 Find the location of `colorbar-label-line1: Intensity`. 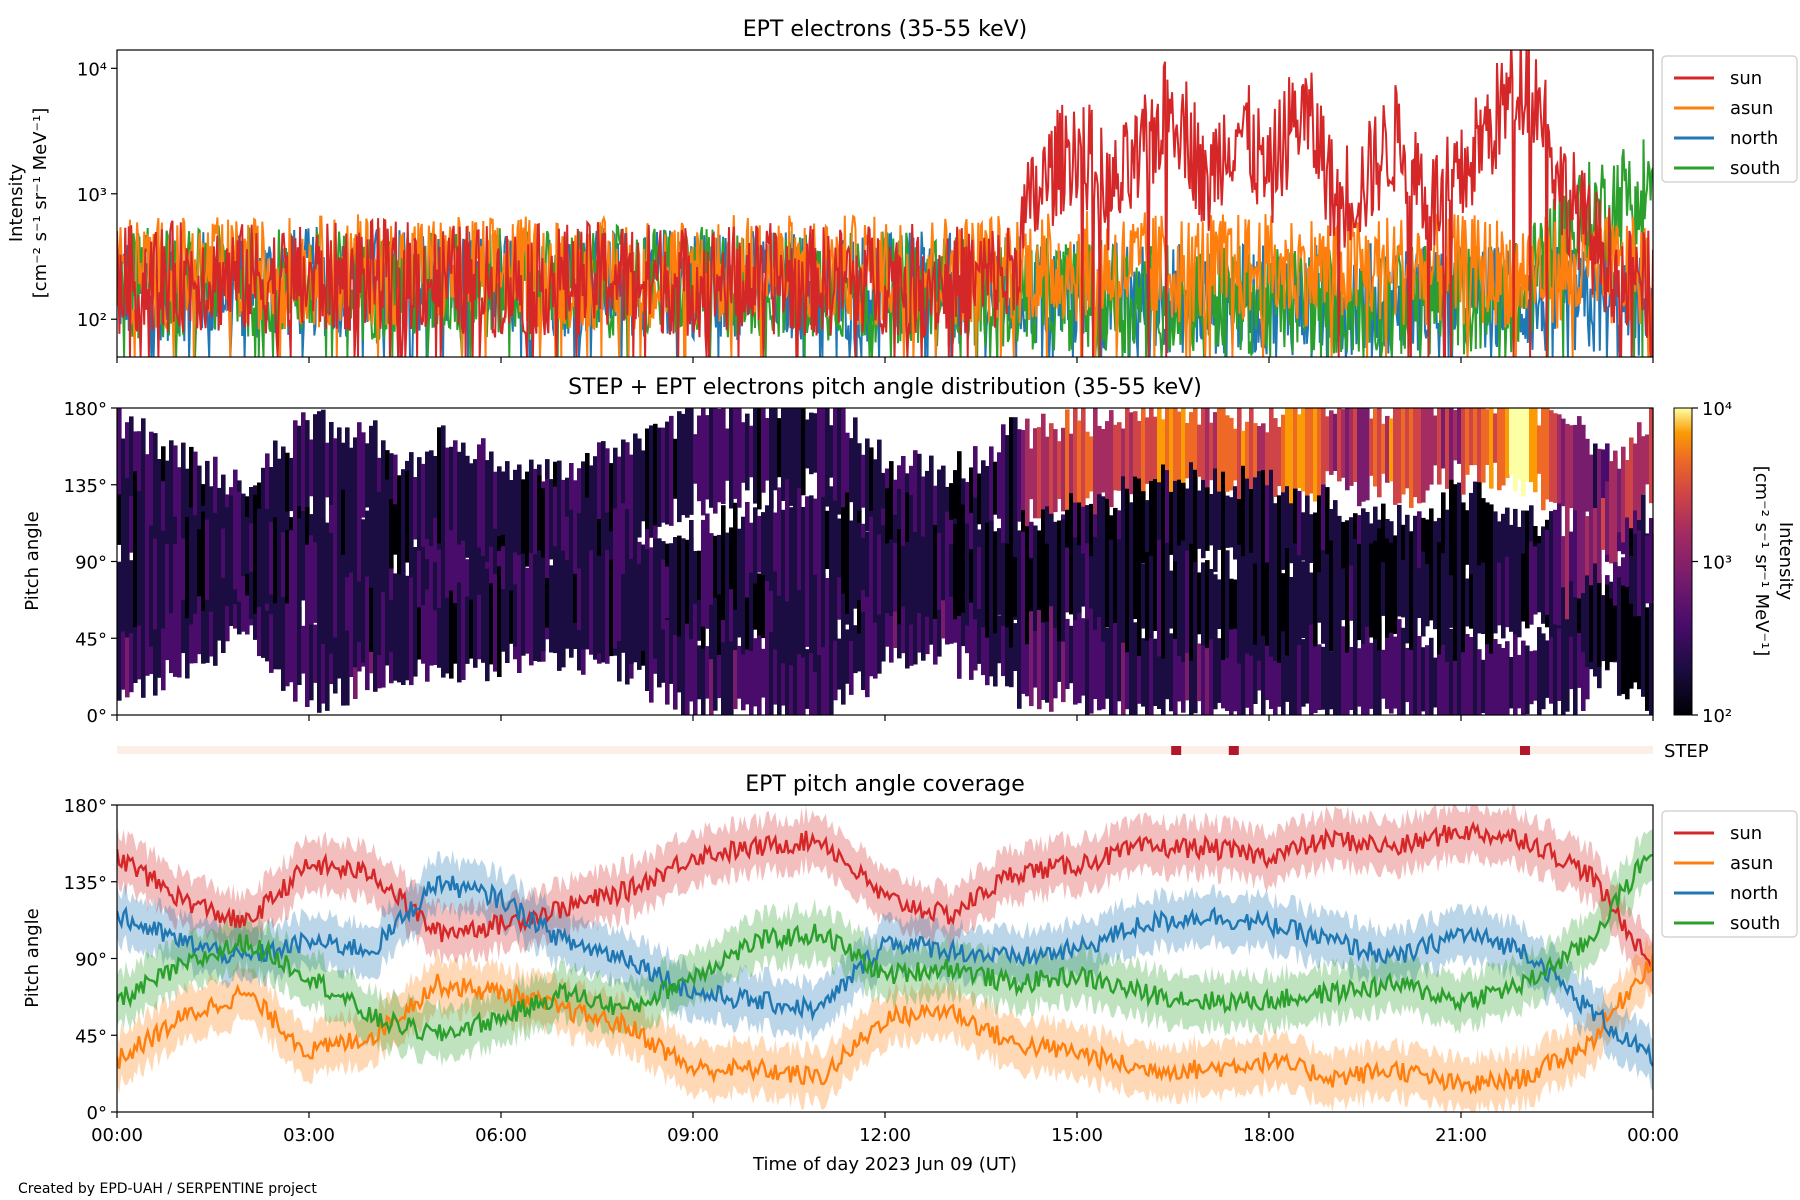

colorbar-label-line1: Intensity is located at coordinates (1785, 561).